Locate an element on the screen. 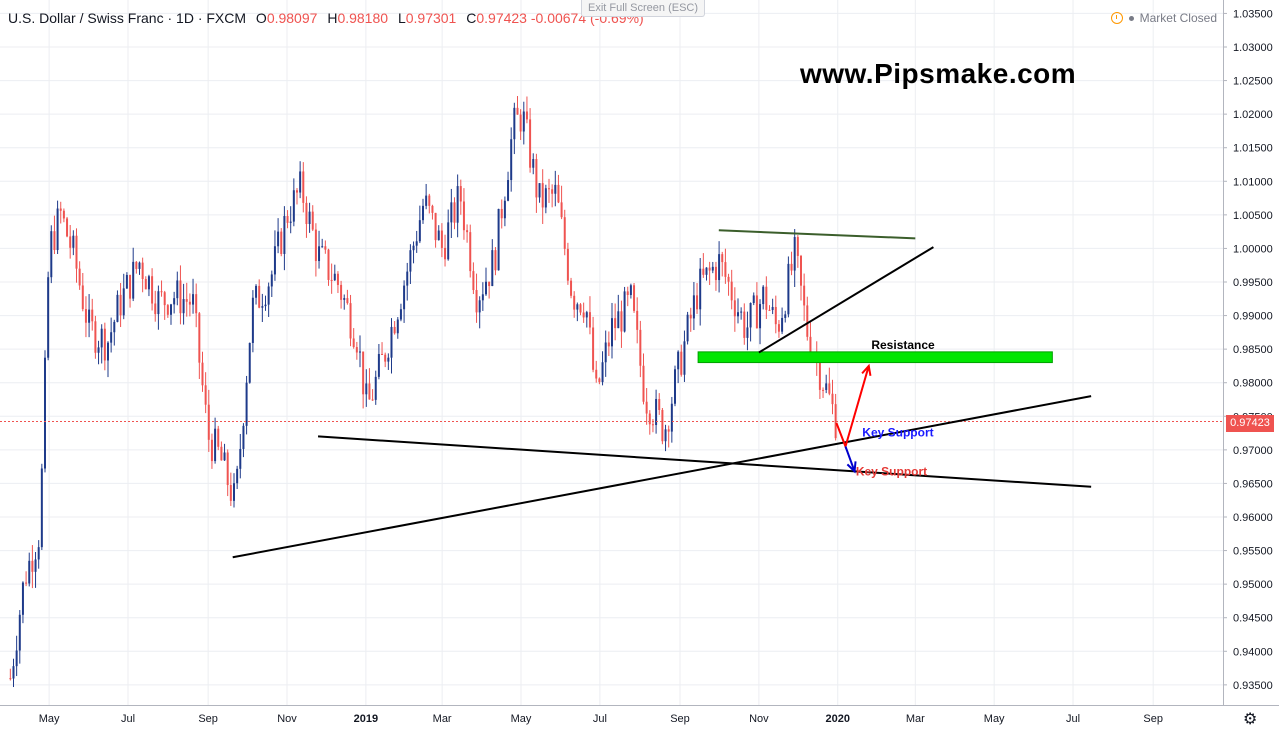 The image size is (1279, 730). close-value: 0.97423 is located at coordinates (501, 18).